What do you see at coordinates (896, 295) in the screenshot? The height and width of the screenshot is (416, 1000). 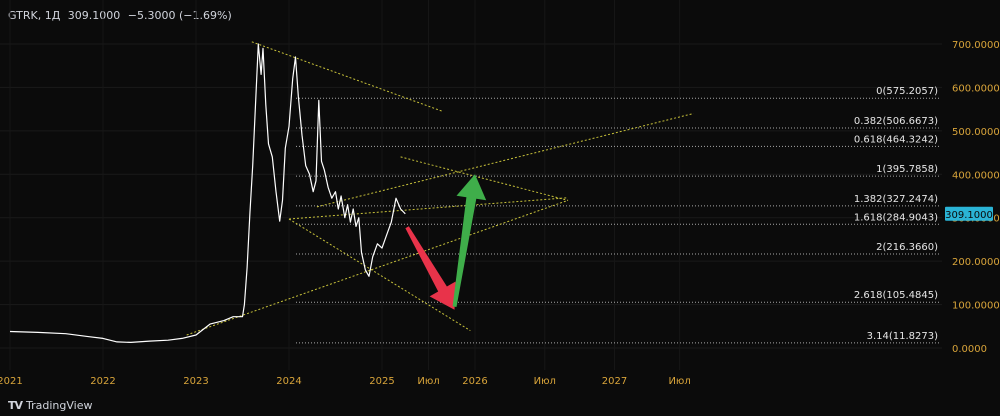 I see `fib-level-label: 2.618(105.4845)` at bounding box center [896, 295].